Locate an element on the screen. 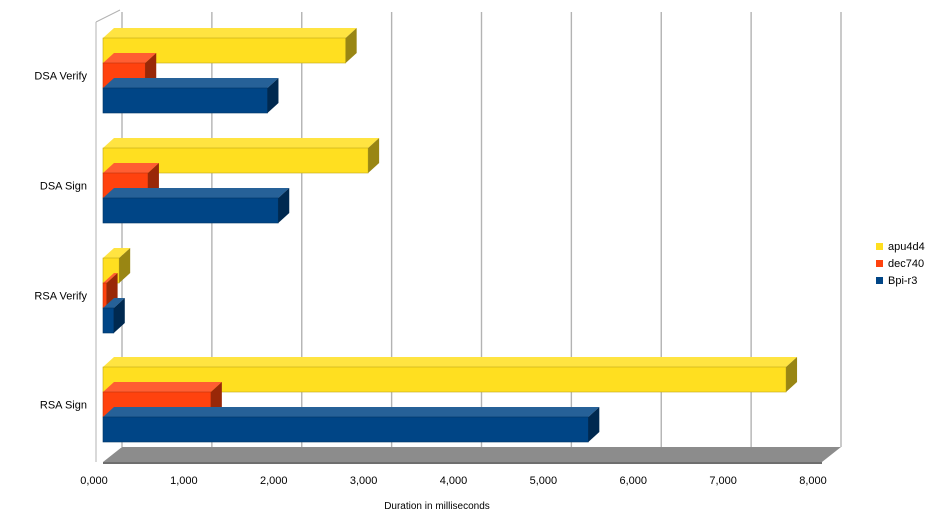 This screenshot has height=530, width=943. floor-top is located at coordinates (472, 454).